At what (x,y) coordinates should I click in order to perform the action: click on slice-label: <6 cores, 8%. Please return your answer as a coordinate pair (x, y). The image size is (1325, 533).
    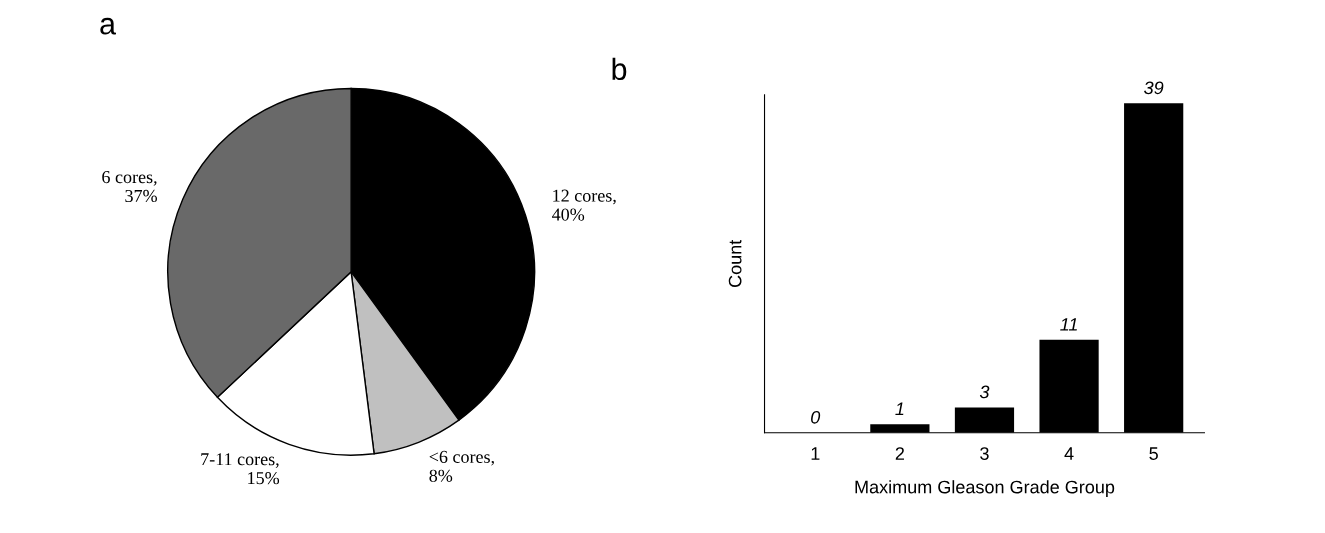
    Looking at the image, I should click on (461, 466).